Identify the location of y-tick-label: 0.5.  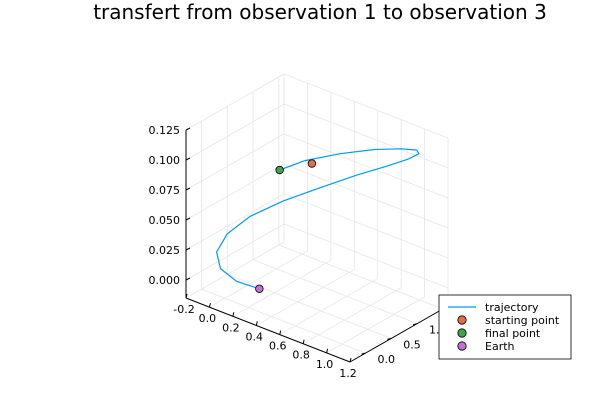
(412, 344).